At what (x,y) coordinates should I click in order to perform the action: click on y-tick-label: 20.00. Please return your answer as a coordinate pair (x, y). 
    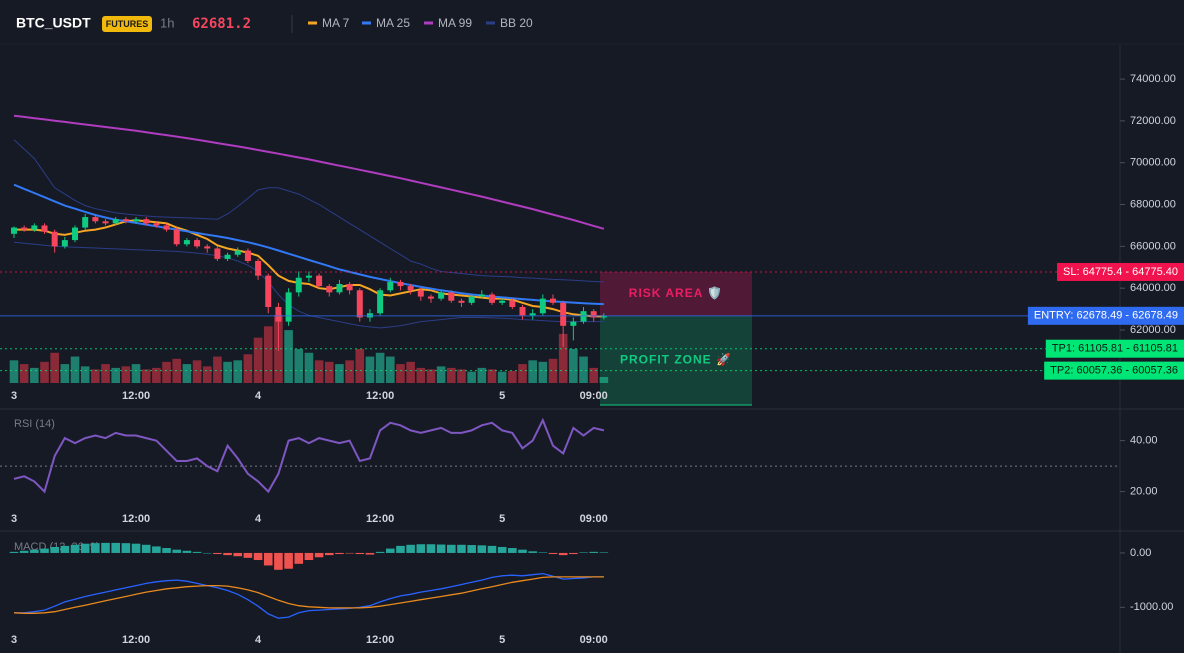
    Looking at the image, I should click on (1144, 492).